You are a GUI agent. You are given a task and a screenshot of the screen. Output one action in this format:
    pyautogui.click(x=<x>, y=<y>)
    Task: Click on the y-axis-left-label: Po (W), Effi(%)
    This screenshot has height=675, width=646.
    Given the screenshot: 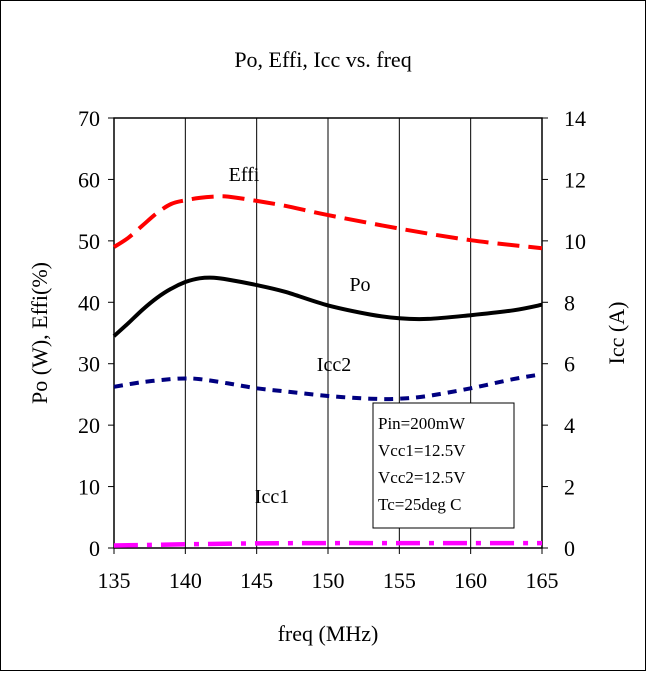 What is the action you would take?
    pyautogui.click(x=39, y=333)
    